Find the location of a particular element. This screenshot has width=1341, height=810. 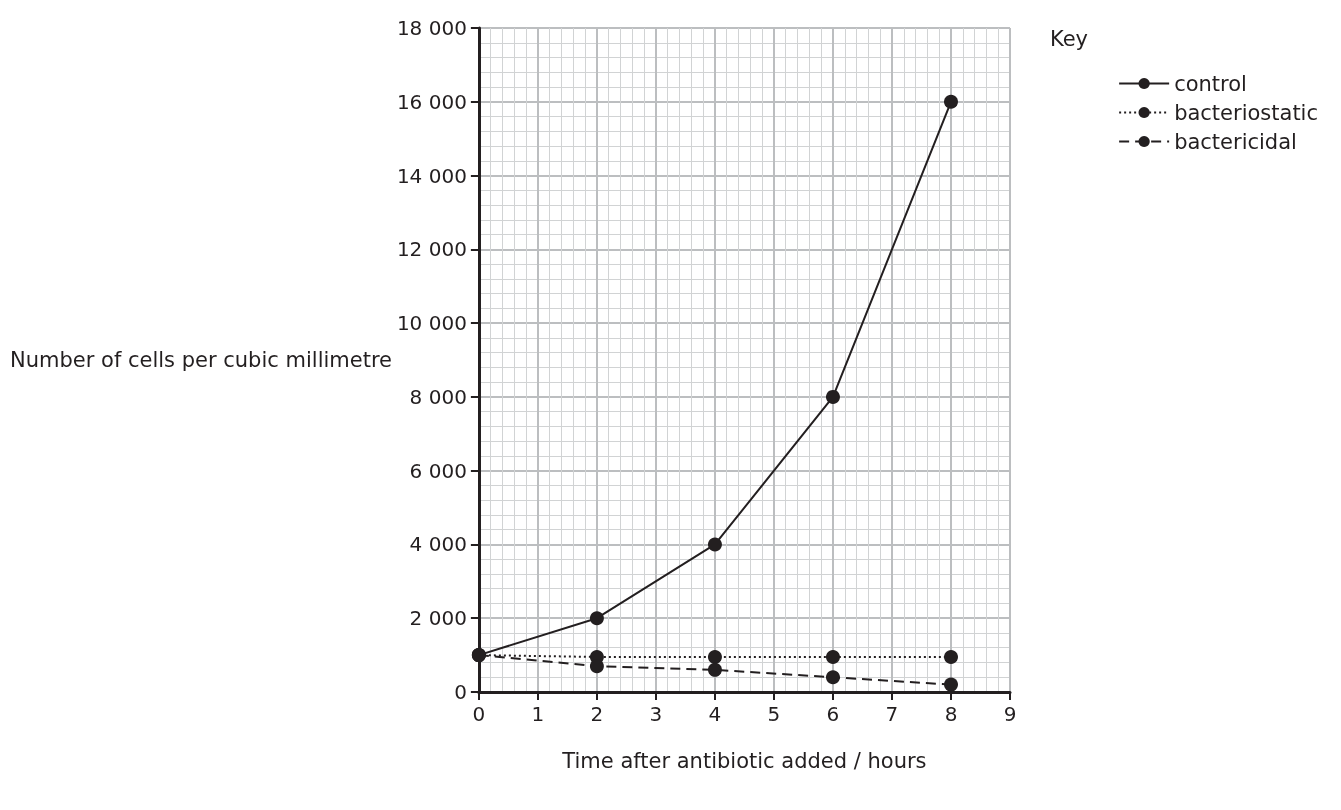

legend-label: bactericidal is located at coordinates (1235, 141).